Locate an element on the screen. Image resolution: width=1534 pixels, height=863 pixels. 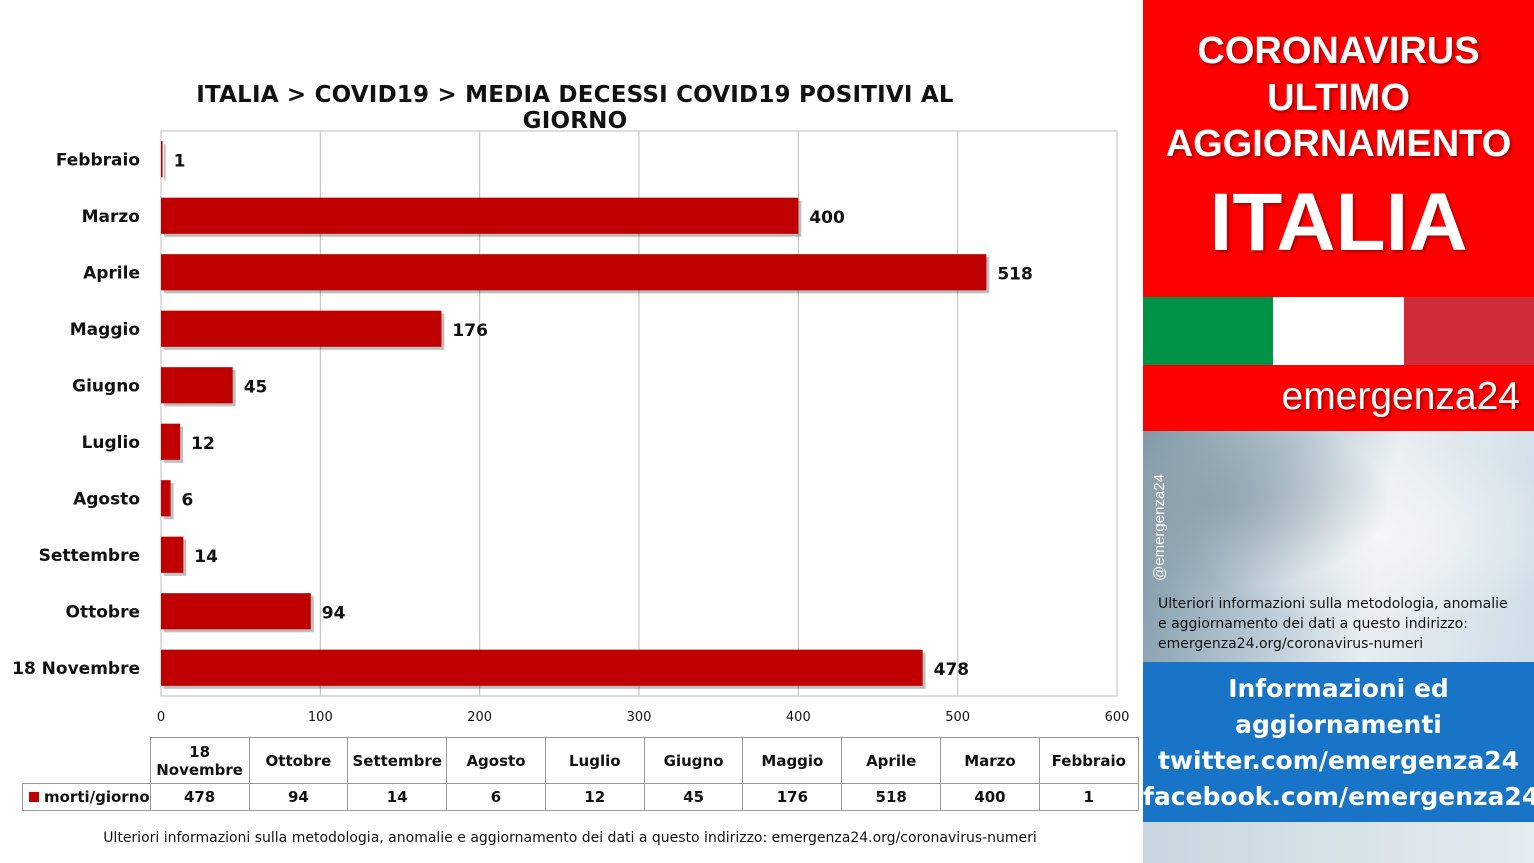
value-label: 6 is located at coordinates (188, 500).